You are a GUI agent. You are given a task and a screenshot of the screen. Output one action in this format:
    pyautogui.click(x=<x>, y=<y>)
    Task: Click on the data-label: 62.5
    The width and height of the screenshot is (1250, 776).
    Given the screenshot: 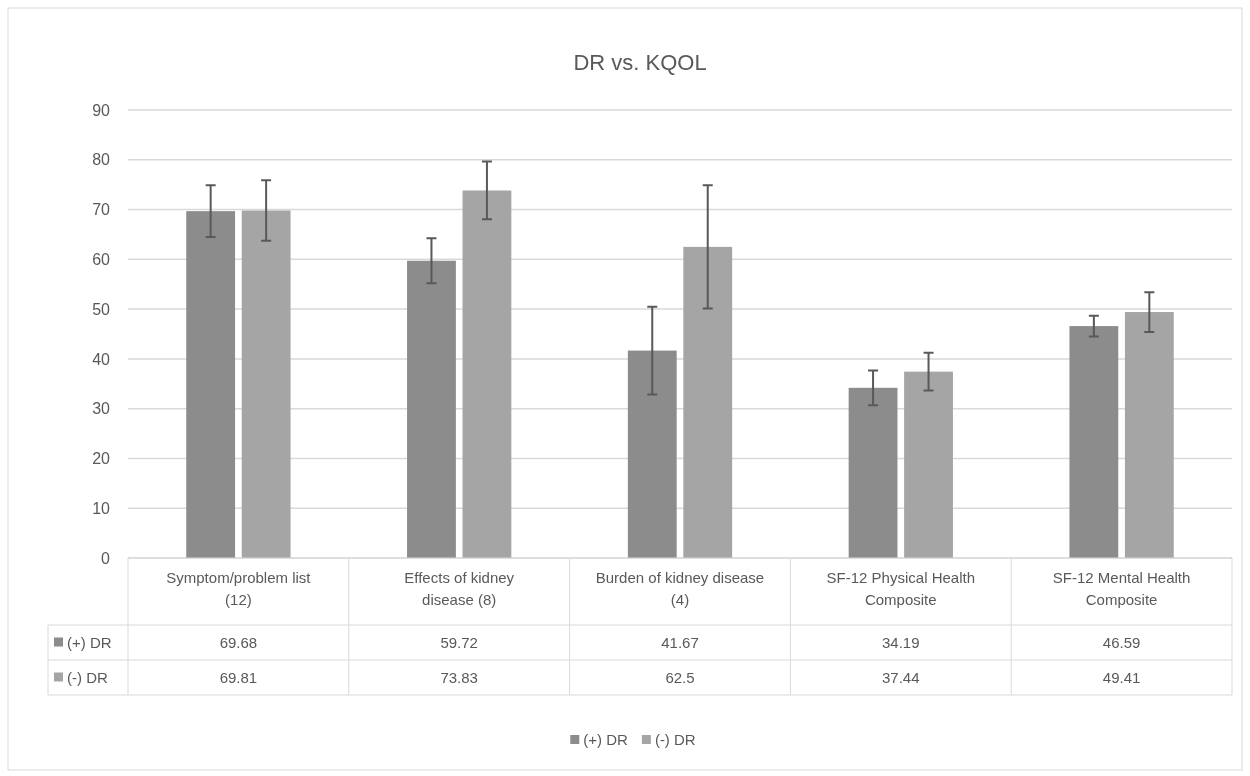 What is the action you would take?
    pyautogui.click(x=680, y=677)
    